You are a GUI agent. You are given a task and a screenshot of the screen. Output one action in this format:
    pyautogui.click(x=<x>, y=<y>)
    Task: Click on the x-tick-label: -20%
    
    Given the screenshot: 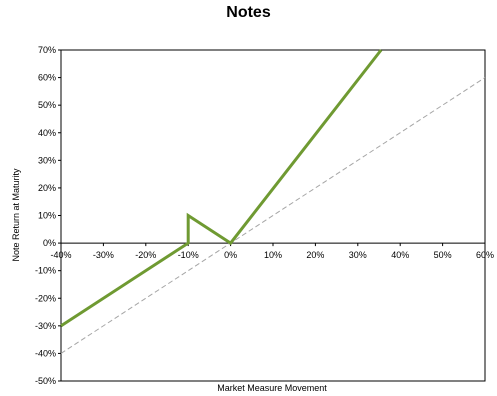 What is the action you would take?
    pyautogui.click(x=145, y=255)
    